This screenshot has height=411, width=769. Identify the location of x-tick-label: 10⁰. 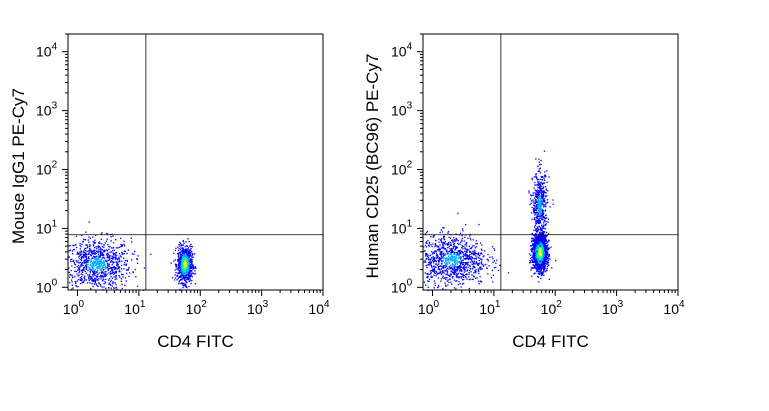
(429, 308).